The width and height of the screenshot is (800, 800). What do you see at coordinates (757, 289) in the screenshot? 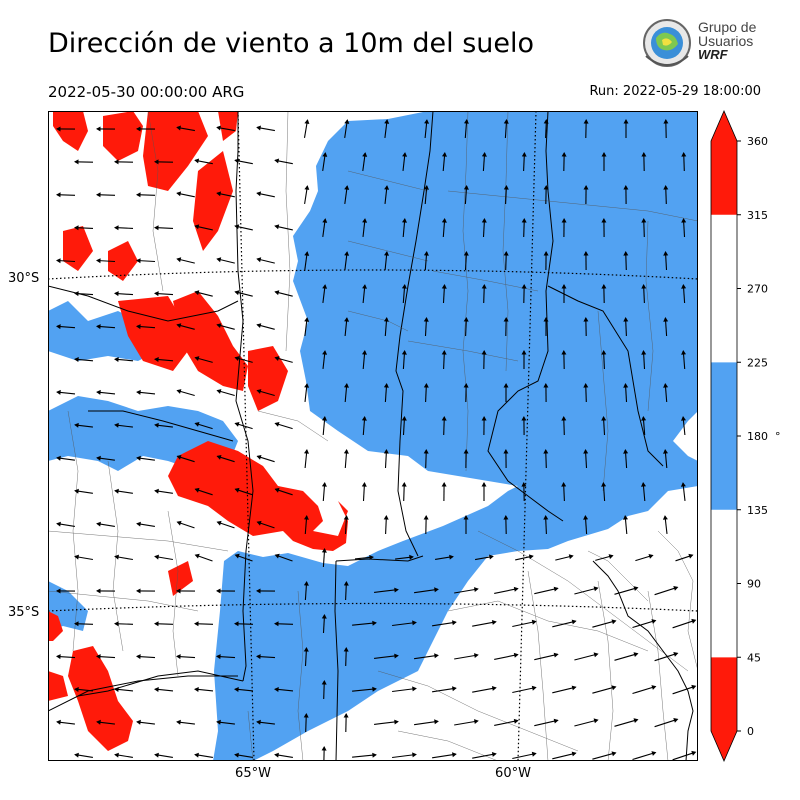
I see `colorbar-tick-label: 270` at bounding box center [757, 289].